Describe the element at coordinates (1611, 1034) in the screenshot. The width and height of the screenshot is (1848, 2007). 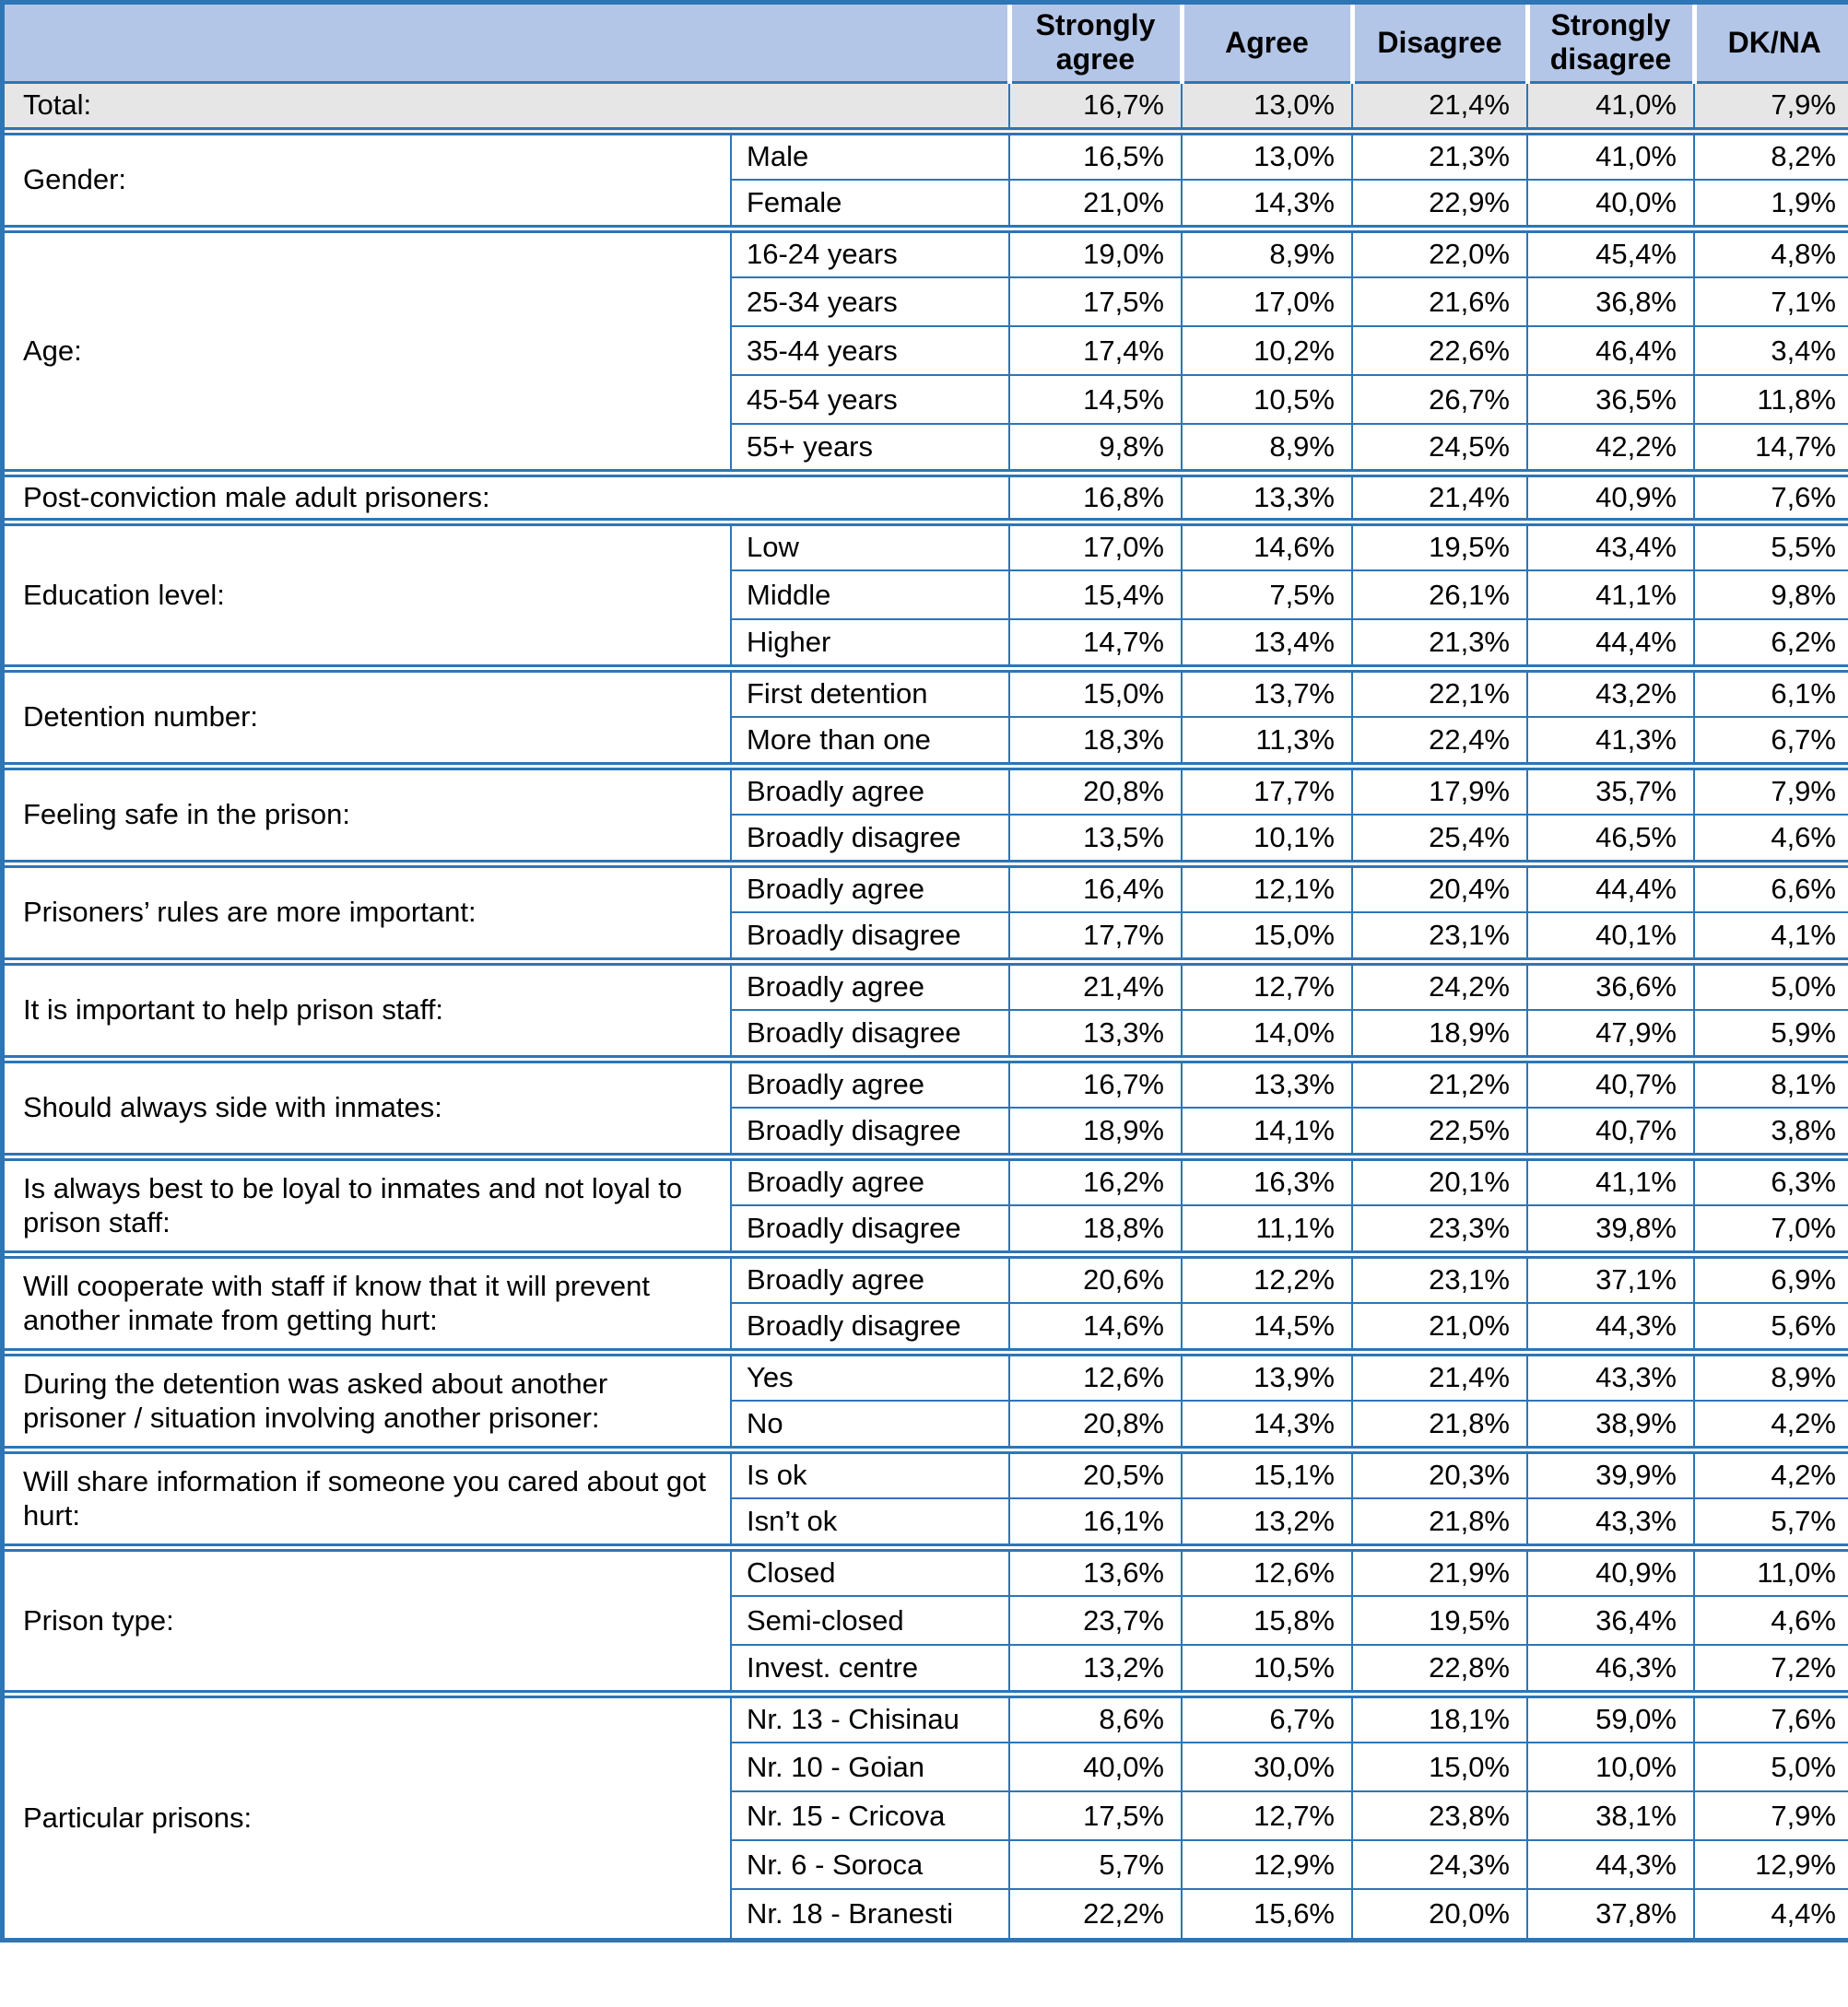
I see `value-cell: 47,9%` at that location.